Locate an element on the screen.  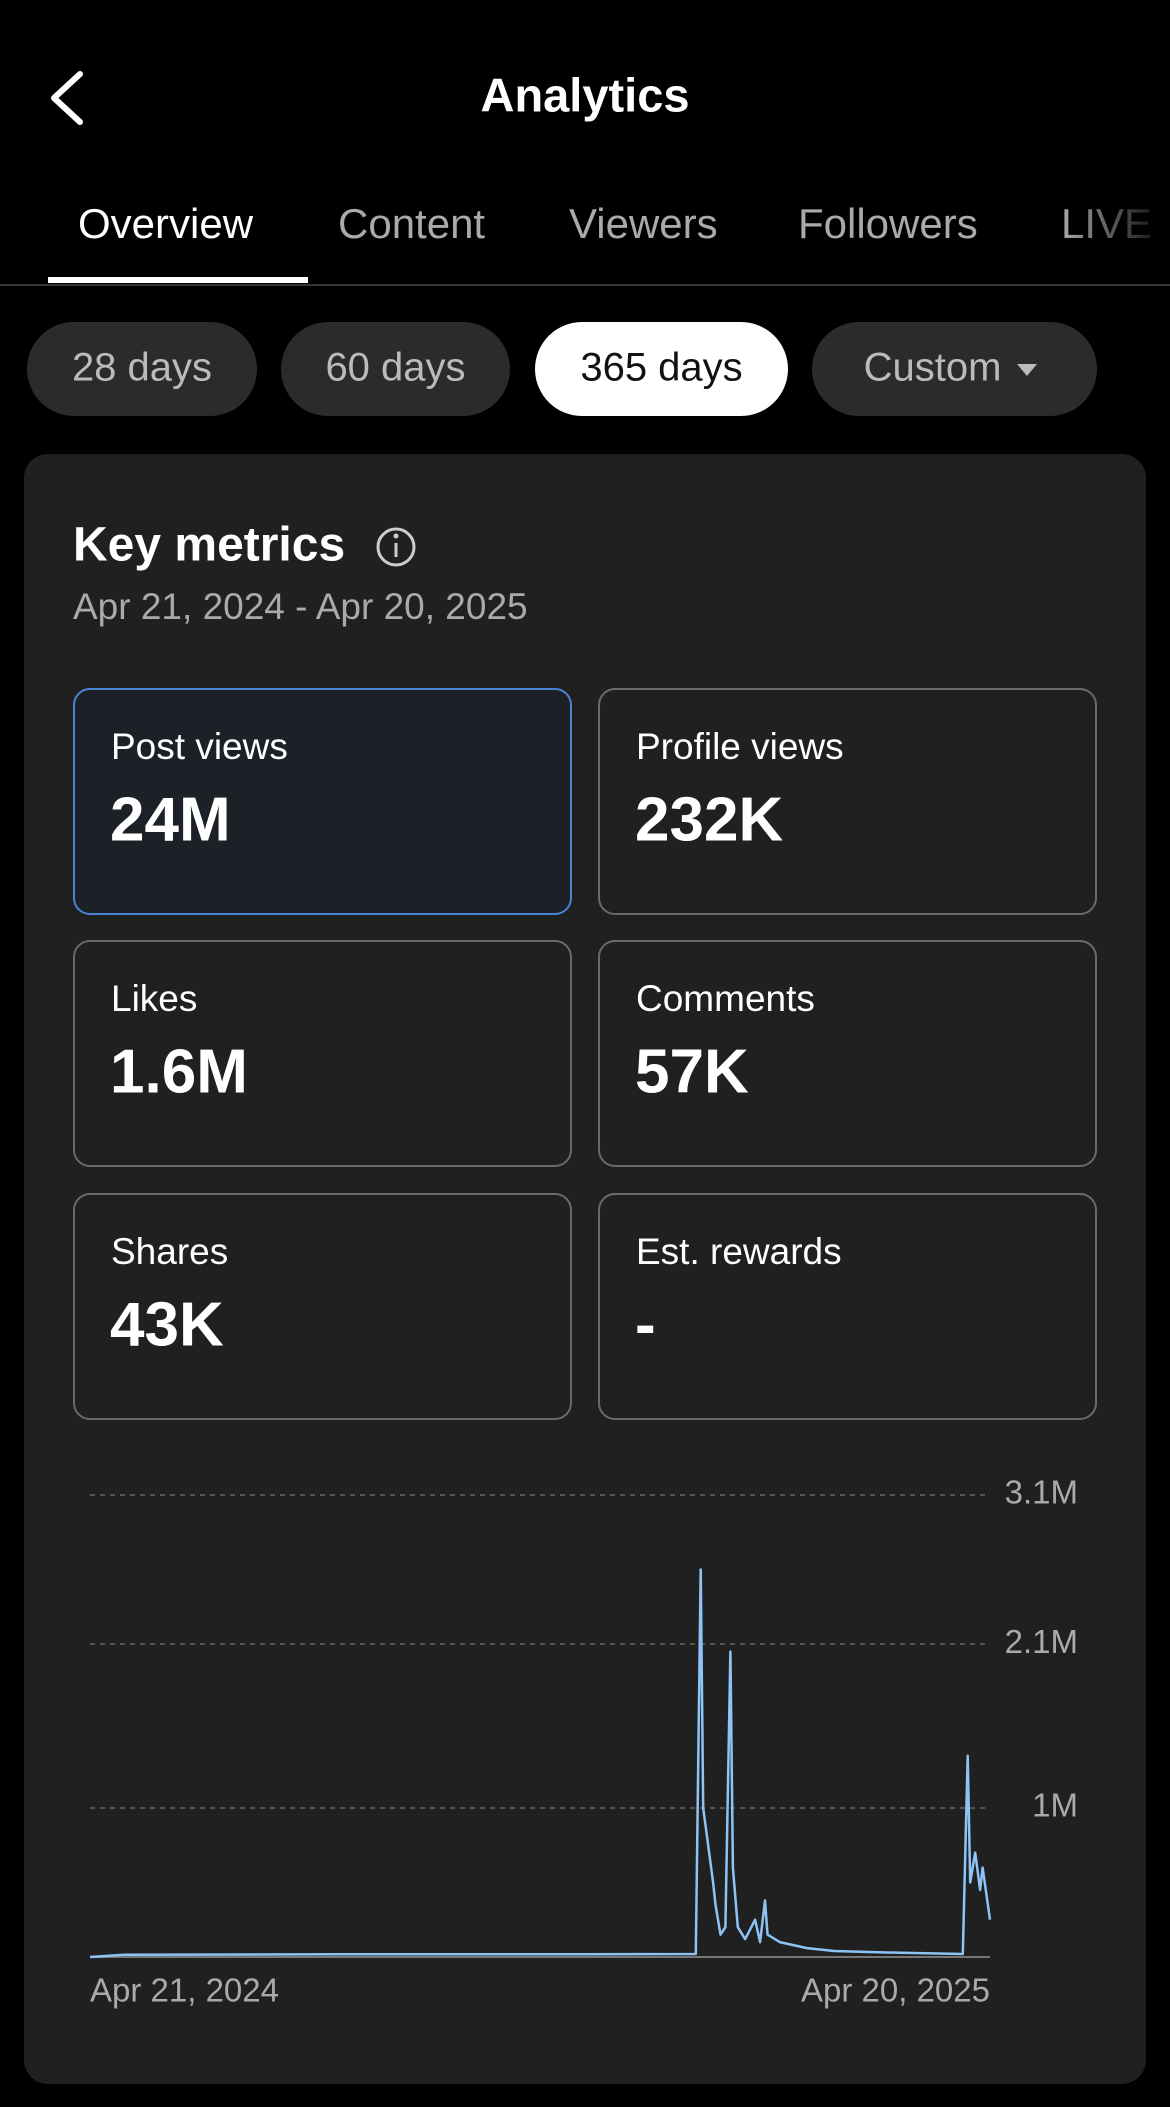
info-icon is located at coordinates (396, 547).